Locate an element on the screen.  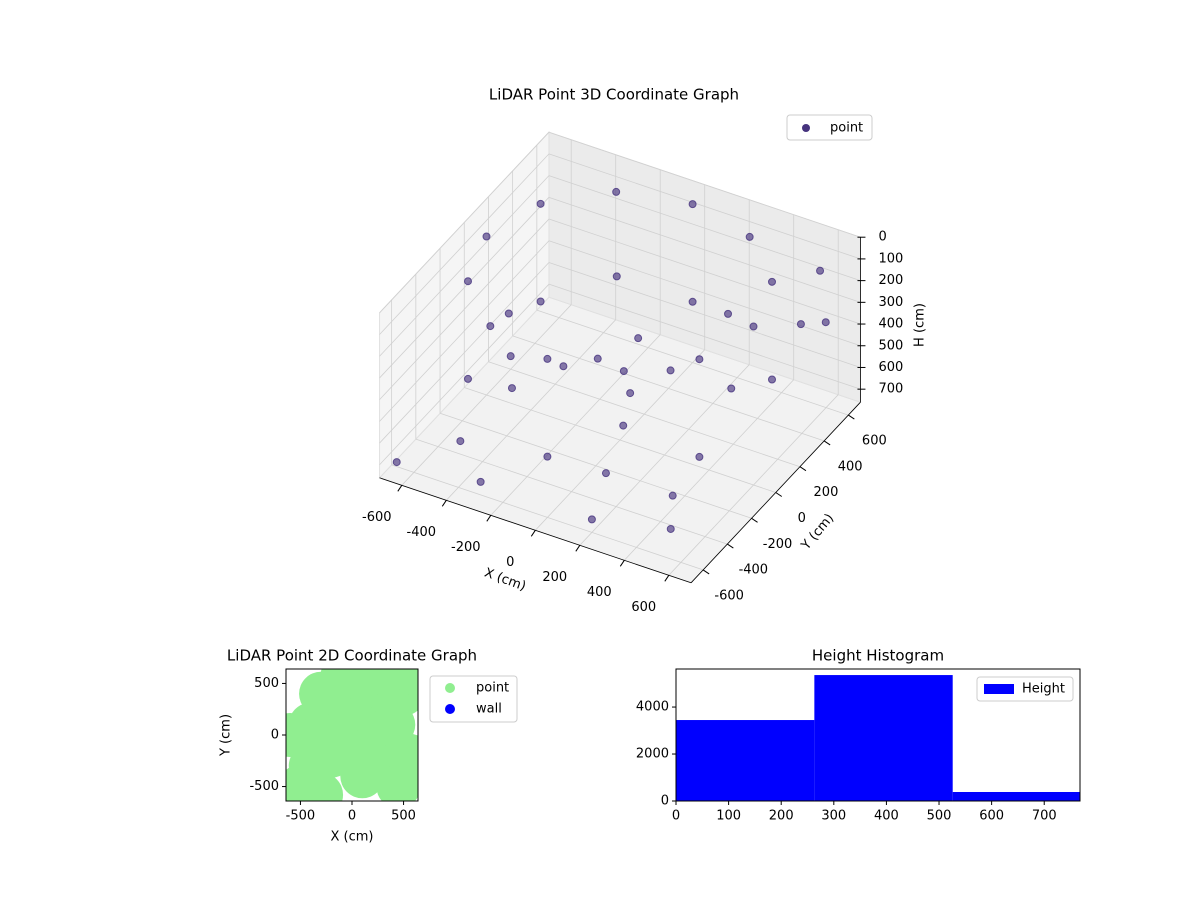
y-axis-label: Y (cm) is located at coordinates (226, 735).